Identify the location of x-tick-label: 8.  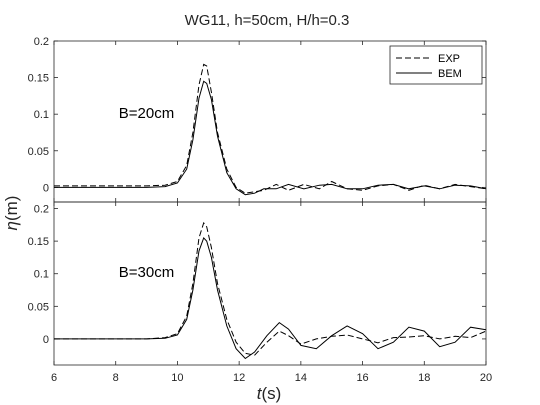
(116, 378).